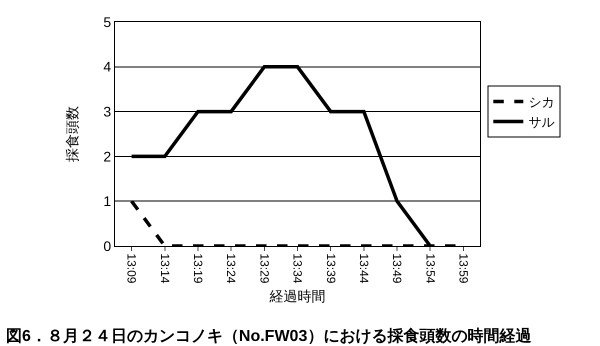  Describe the element at coordinates (463, 268) in the screenshot. I see `x-tick-label: 13:59` at that location.